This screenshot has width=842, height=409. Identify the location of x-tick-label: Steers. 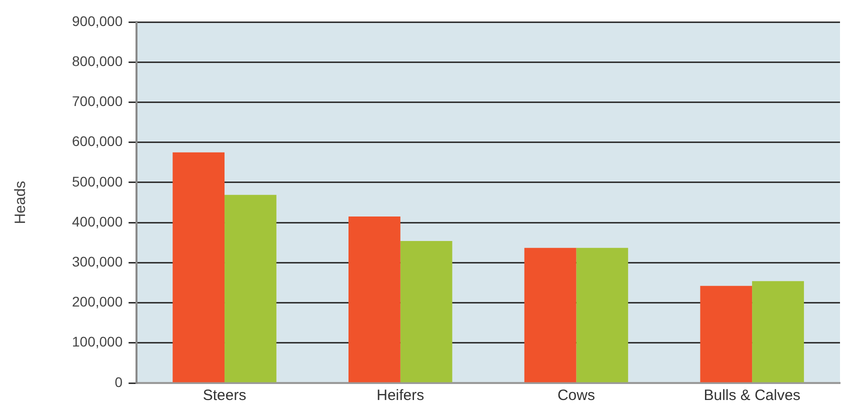
(224, 395).